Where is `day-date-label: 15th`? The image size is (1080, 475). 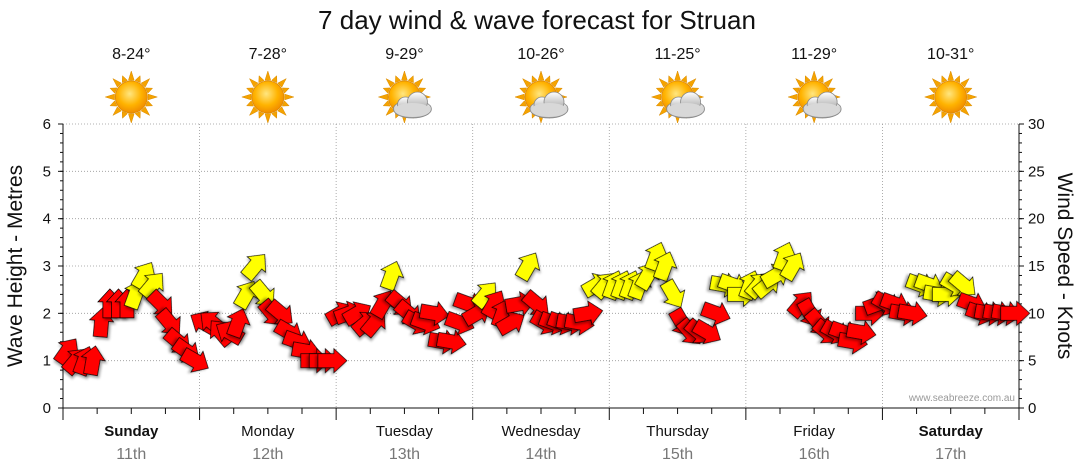
day-date-label: 15th is located at coordinates (677, 454).